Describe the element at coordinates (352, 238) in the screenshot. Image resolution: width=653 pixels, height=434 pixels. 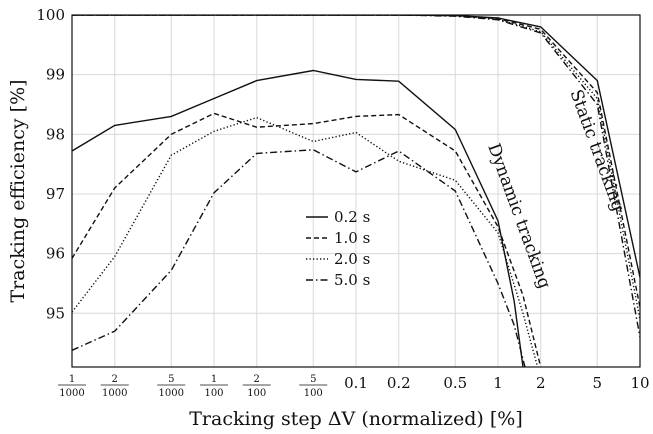
I see `legend-label: 1.0 s` at that location.